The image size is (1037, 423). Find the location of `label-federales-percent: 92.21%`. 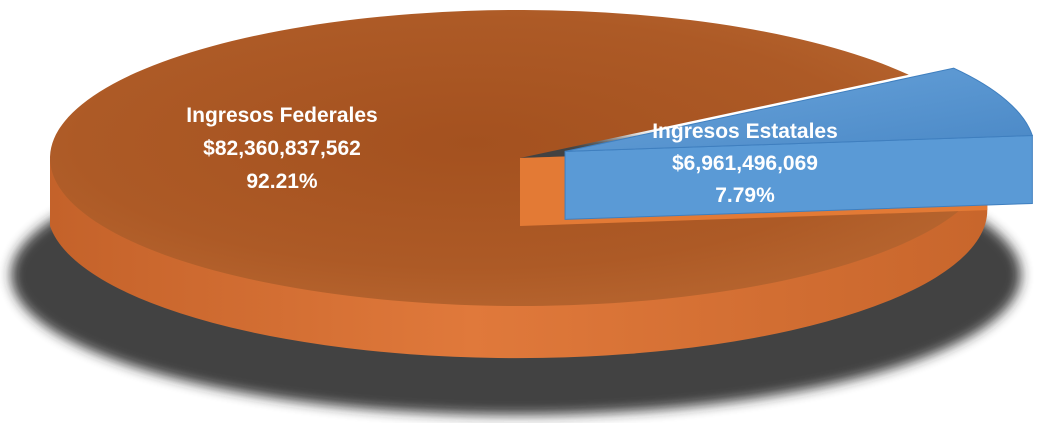

label-federales-percent: 92.21% is located at coordinates (282, 181).